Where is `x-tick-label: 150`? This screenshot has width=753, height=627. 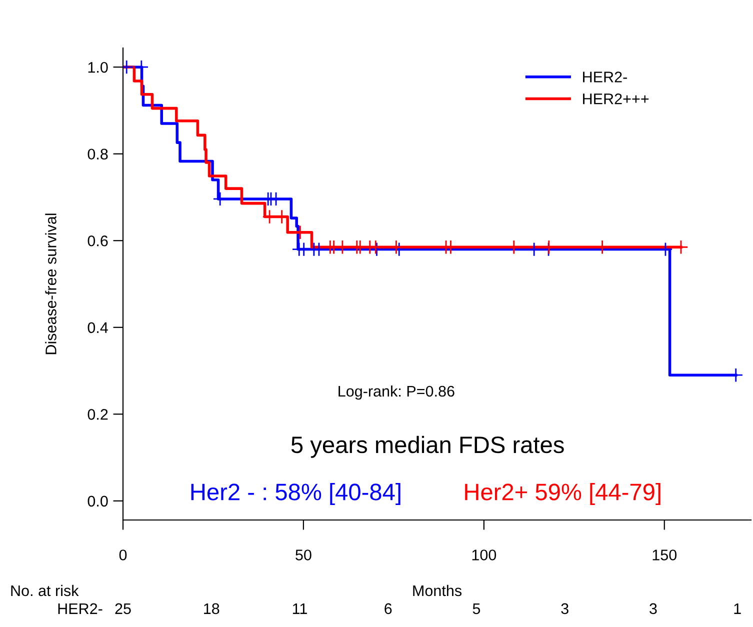
x-tick-label: 150 is located at coordinates (664, 555).